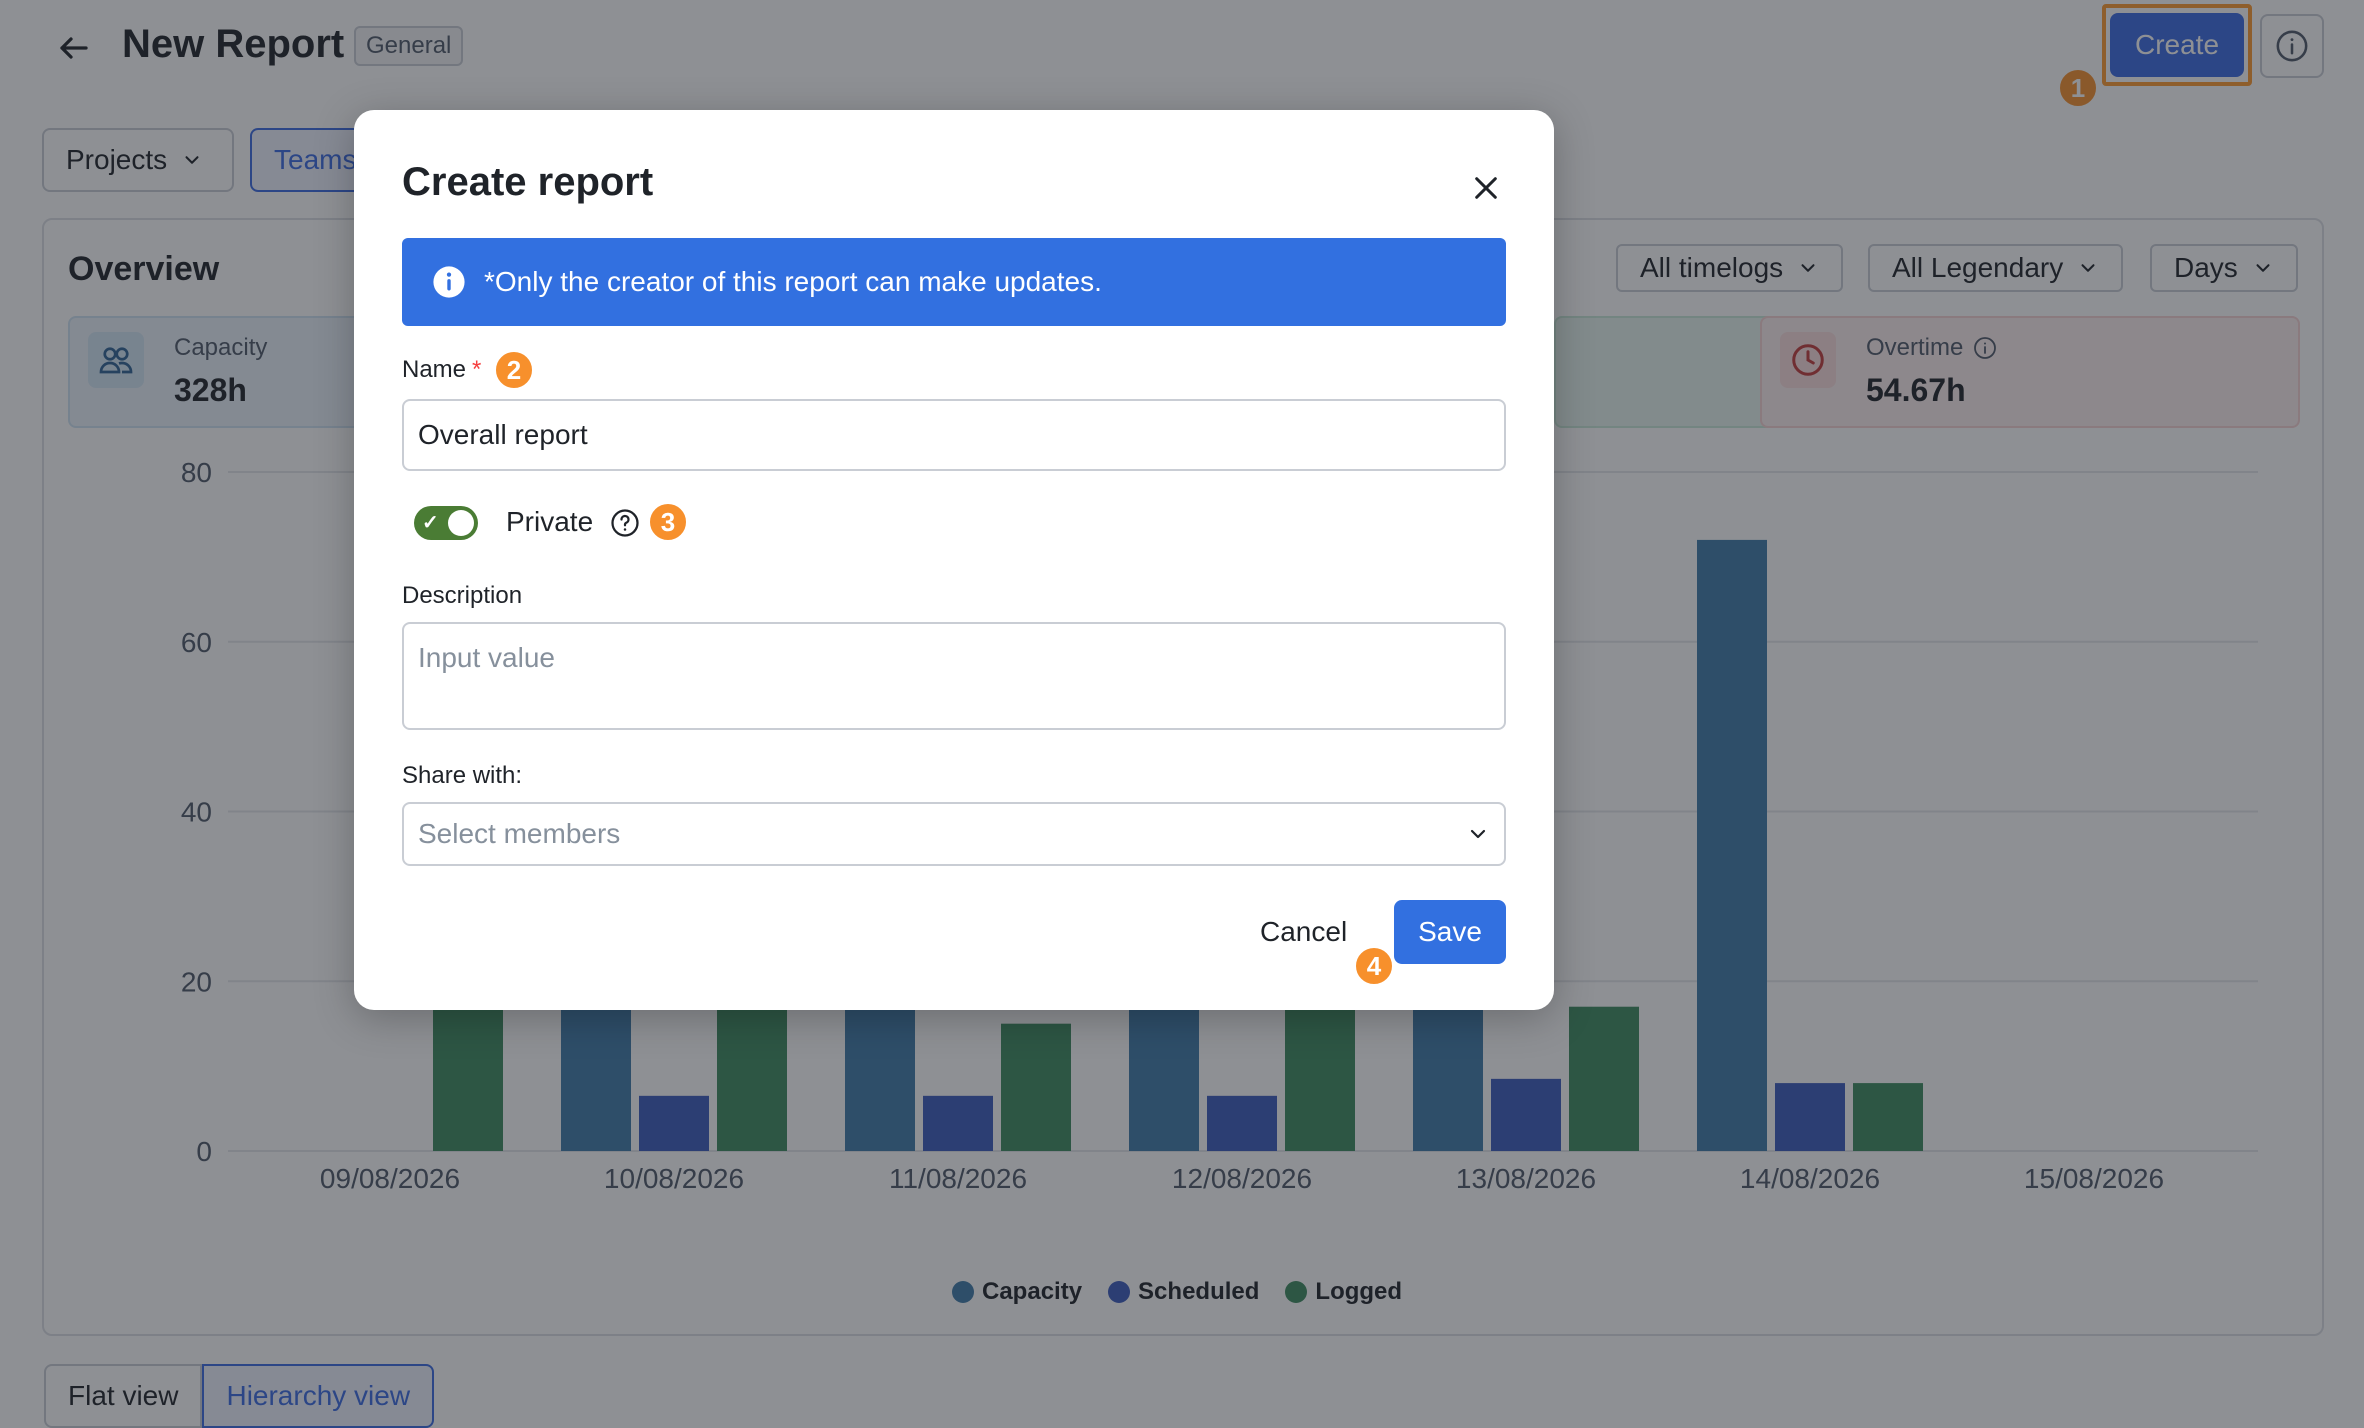 This screenshot has width=2364, height=1428. I want to click on share-members-select: Select members, so click(954, 834).